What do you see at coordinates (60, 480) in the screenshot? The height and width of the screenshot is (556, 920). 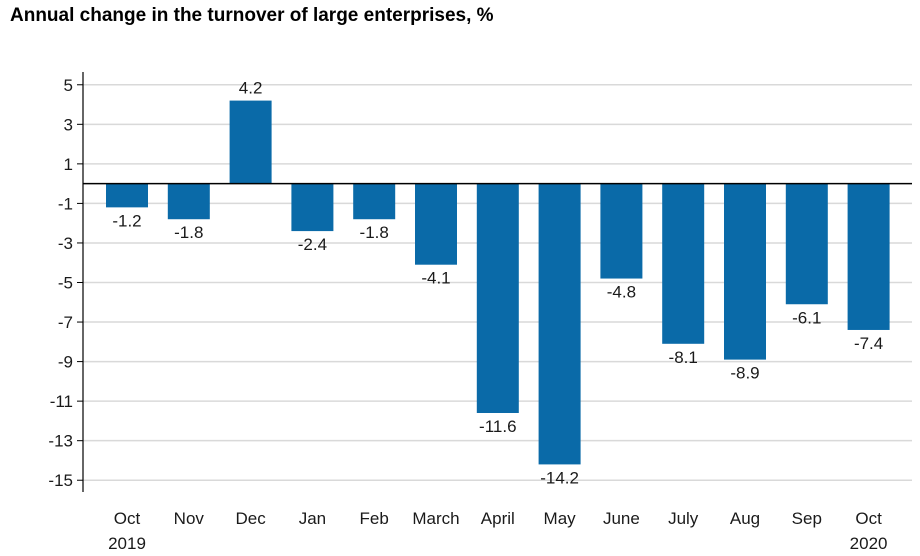 I see `y-tick-label: -15` at bounding box center [60, 480].